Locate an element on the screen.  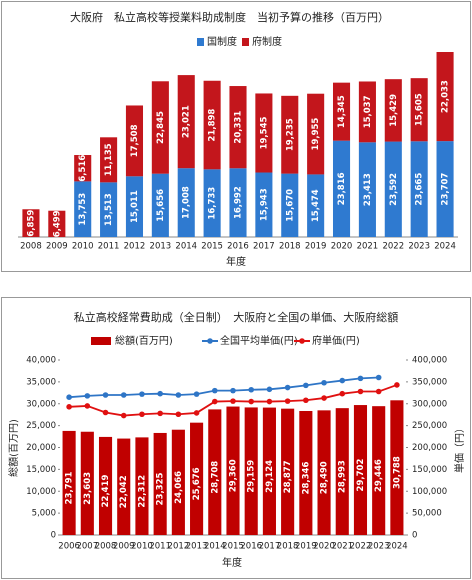
value-label: 22,845 is located at coordinates (161, 127).